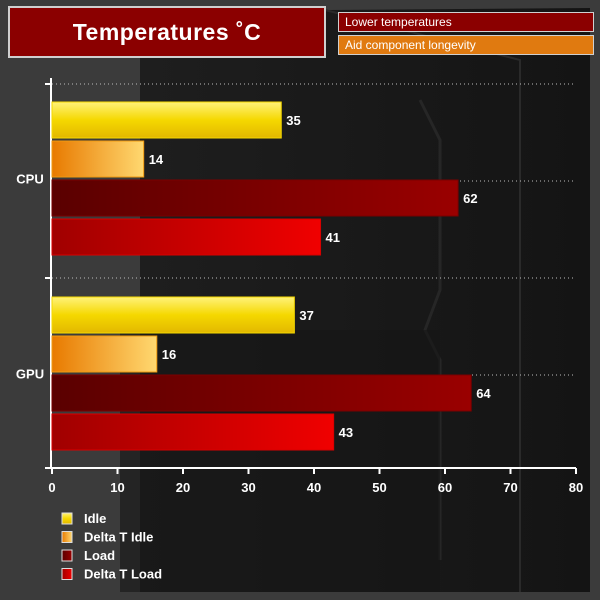 This screenshot has height=600, width=600. Describe the element at coordinates (123, 574) in the screenshot. I see `legend-label: Delta T Load` at that location.